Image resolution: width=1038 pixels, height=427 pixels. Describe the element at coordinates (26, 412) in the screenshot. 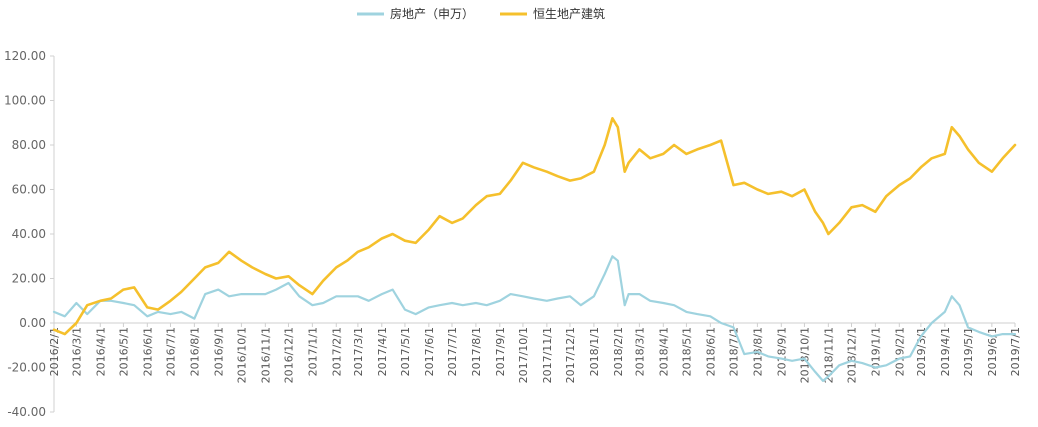

I see `y-tick-label: -40.00` at that location.